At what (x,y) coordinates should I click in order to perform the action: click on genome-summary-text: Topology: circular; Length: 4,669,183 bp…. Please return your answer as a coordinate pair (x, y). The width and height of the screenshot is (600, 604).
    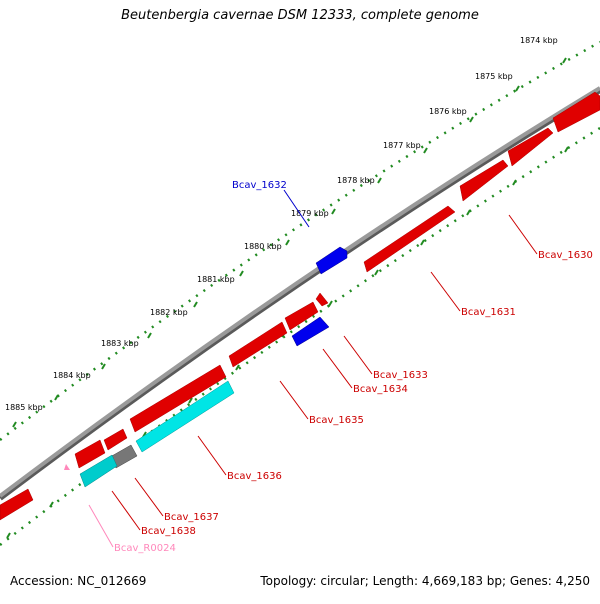
    Looking at the image, I should click on (425, 581).